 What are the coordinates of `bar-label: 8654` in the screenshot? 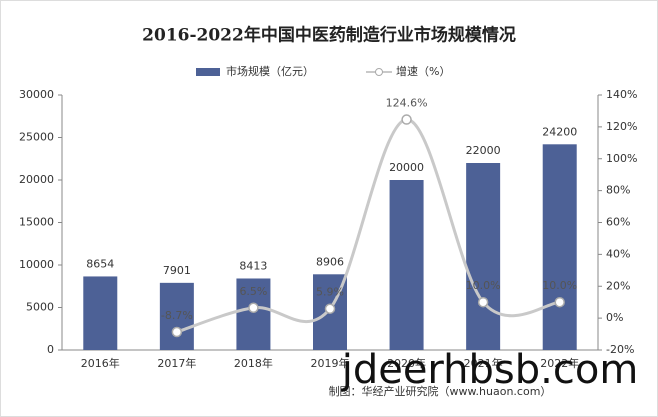 It's located at (100, 263).